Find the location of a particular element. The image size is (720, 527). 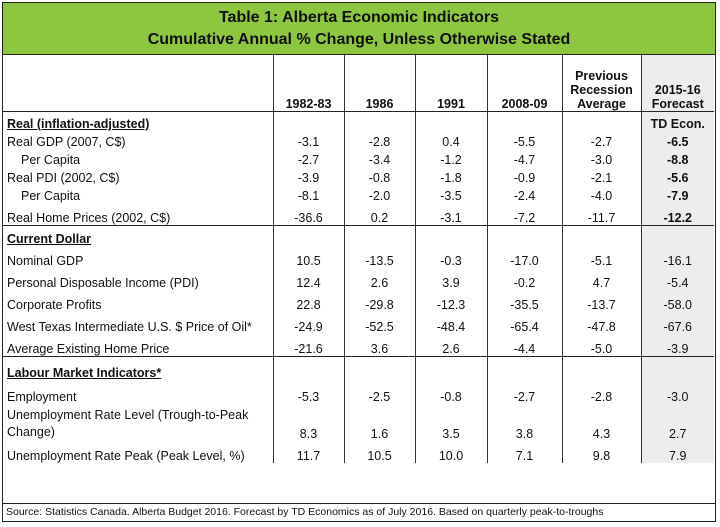

value-cell: 1.6 is located at coordinates (379, 422).